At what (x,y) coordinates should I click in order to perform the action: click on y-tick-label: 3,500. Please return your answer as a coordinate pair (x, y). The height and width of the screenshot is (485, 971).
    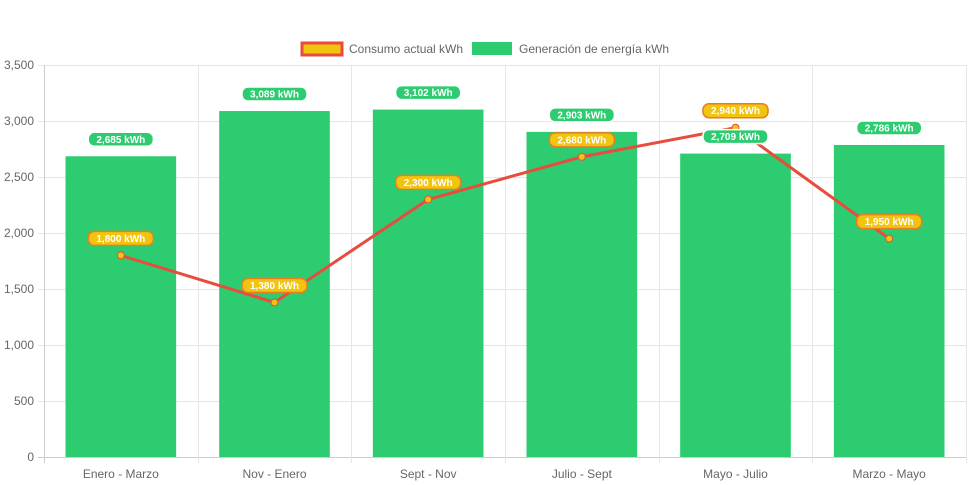
    Looking at the image, I should click on (19, 65).